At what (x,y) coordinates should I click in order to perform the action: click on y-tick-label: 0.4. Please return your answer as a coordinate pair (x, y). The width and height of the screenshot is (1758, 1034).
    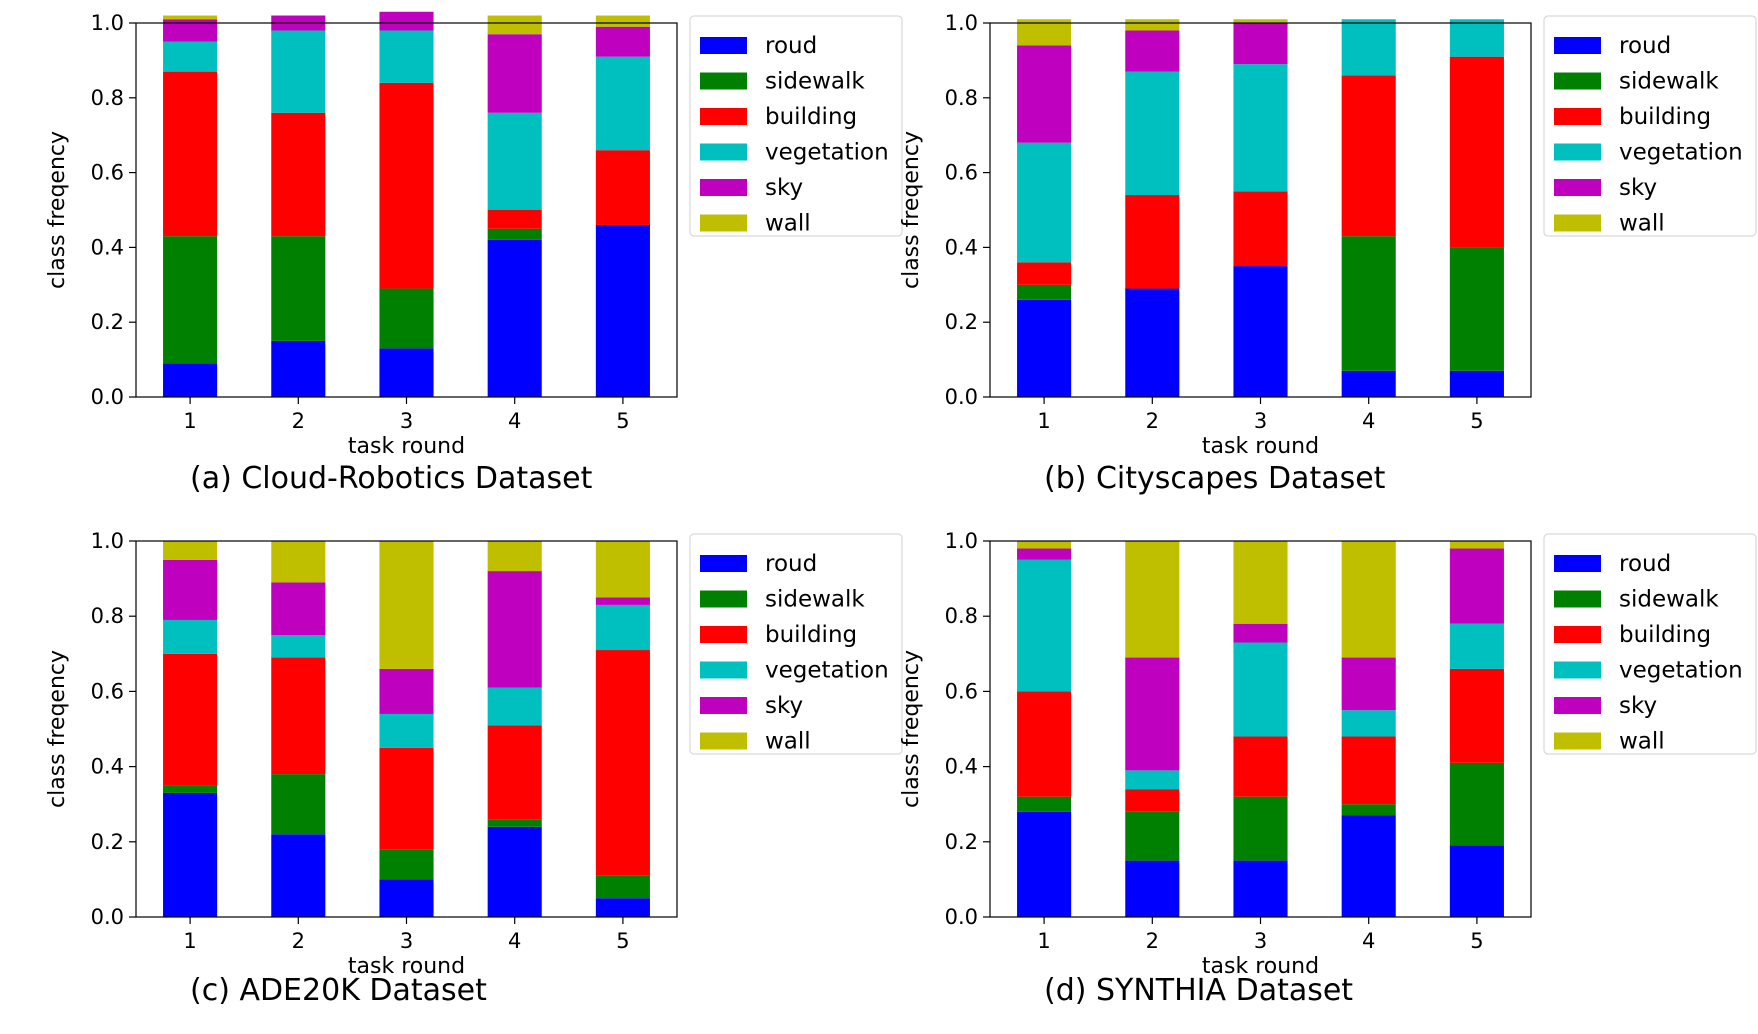
    Looking at the image, I should click on (107, 247).